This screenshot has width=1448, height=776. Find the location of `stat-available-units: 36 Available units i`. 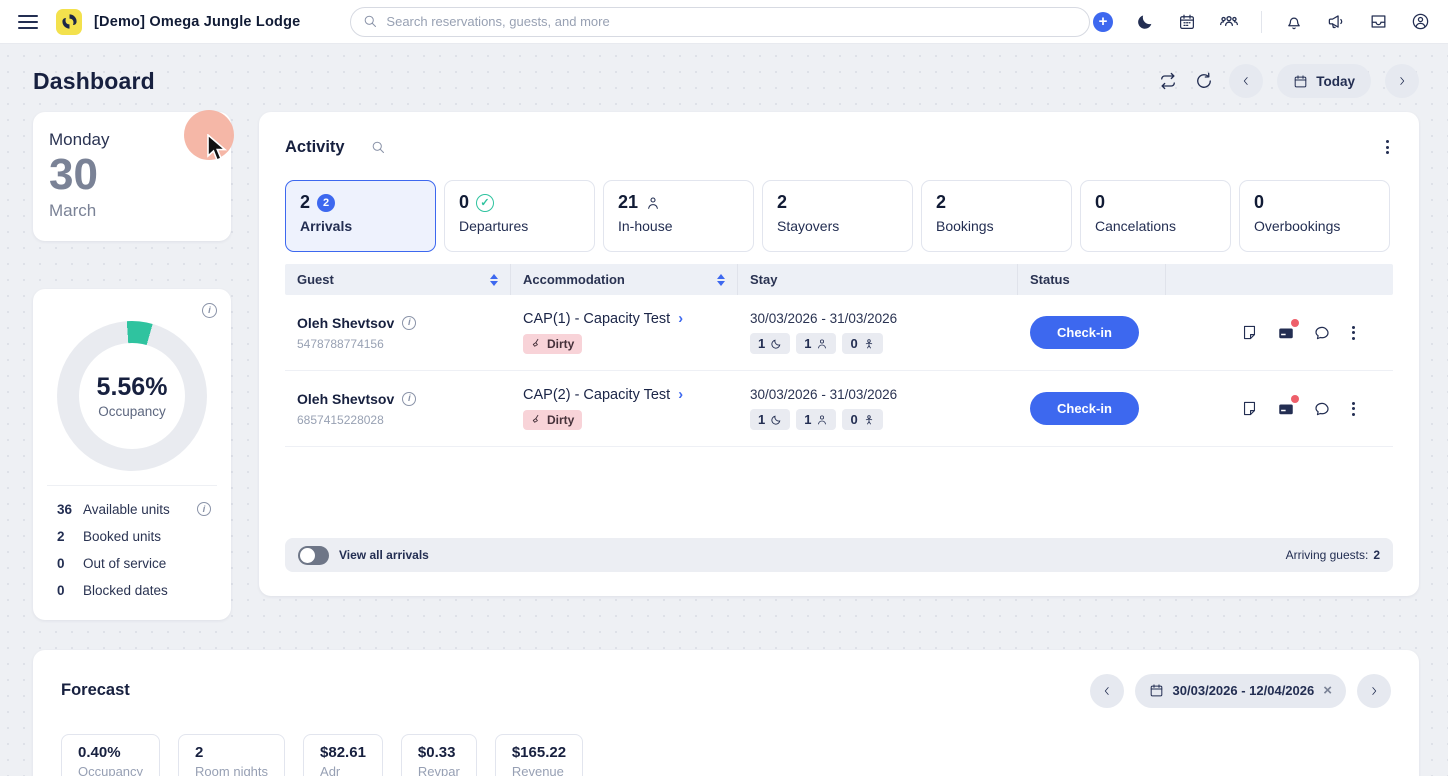

stat-available-units: 36 Available units i is located at coordinates (134, 509).